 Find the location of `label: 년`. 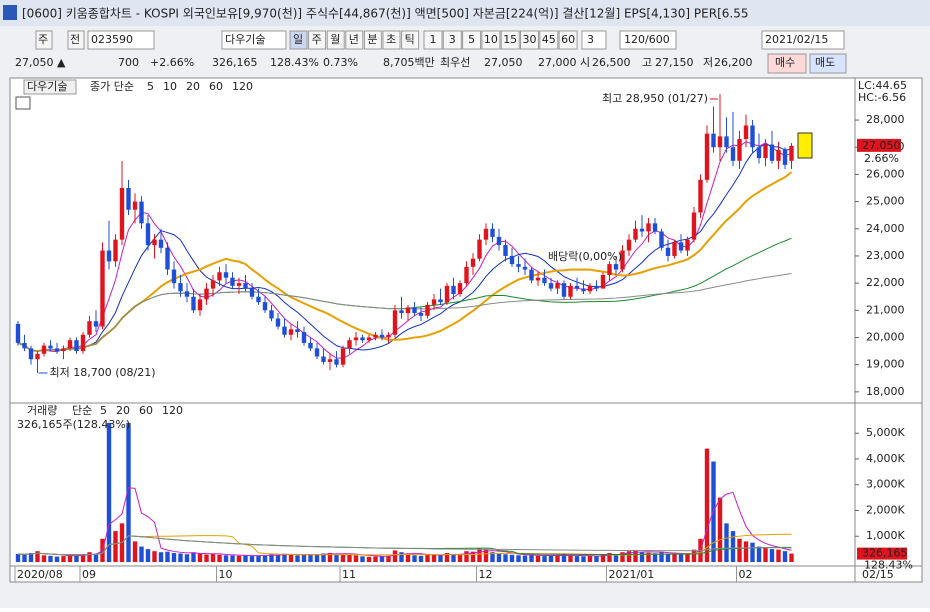

label: 년 is located at coordinates (354, 39).